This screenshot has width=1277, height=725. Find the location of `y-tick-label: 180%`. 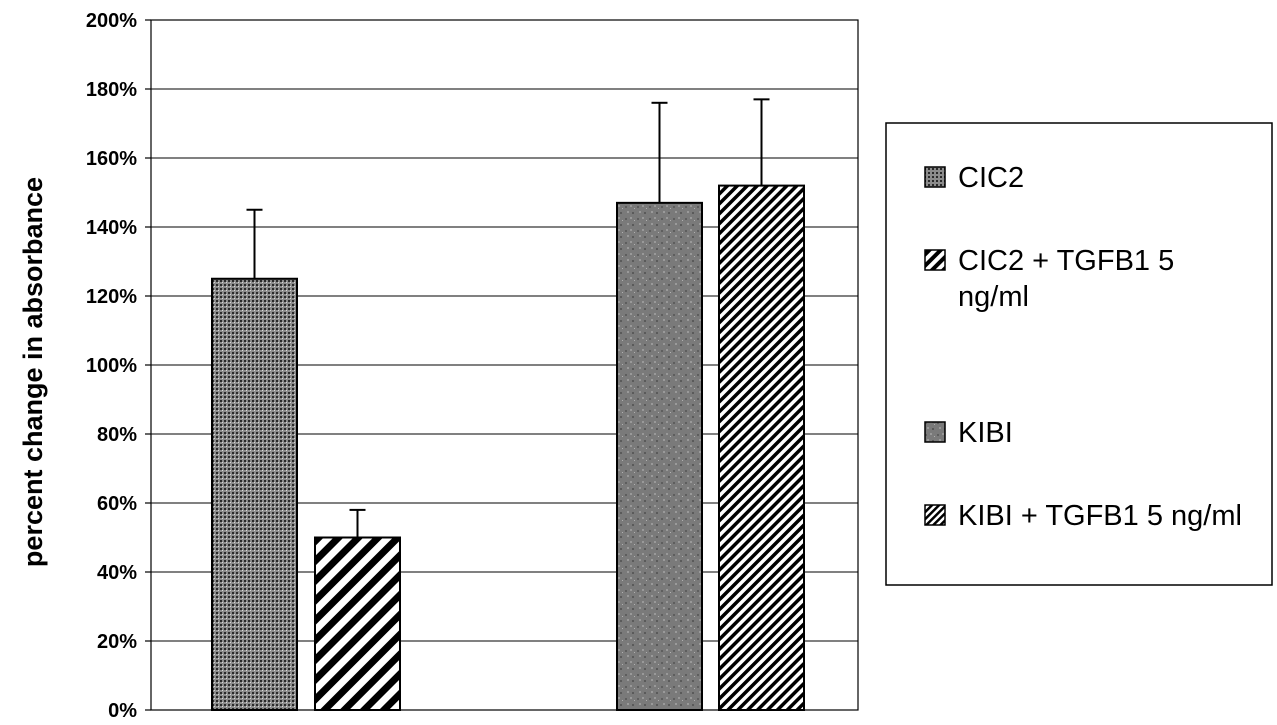

y-tick-label: 180% is located at coordinates (111, 90).